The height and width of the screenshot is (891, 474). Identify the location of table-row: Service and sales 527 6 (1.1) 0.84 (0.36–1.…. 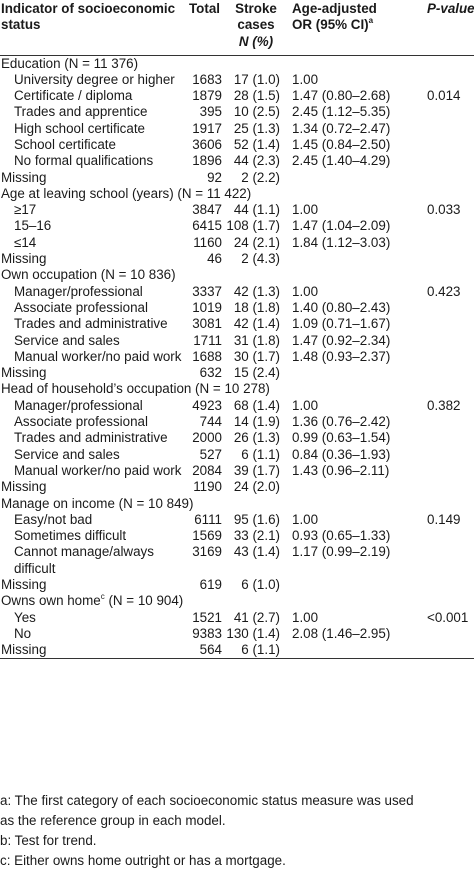
(237, 455).